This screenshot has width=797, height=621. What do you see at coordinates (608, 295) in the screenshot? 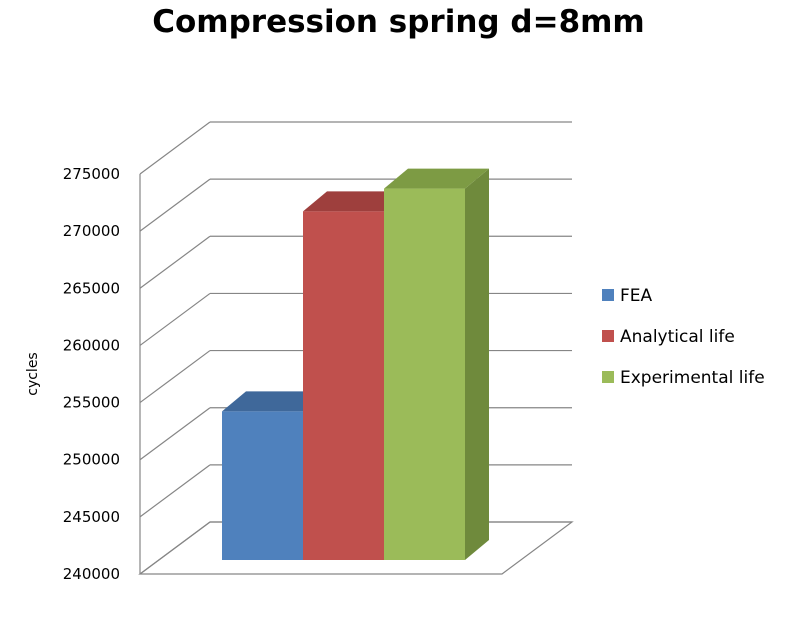
I see `legend-swatch-fea` at bounding box center [608, 295].